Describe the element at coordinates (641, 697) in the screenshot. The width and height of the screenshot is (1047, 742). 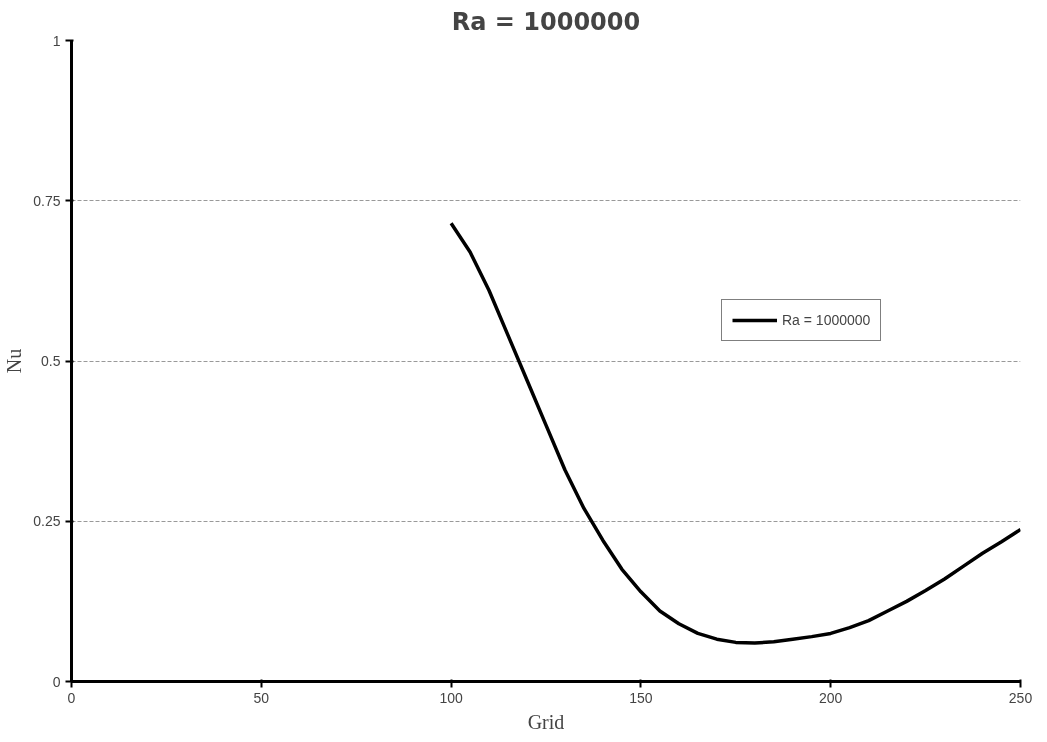
I see `x-tick-label: 150` at that location.